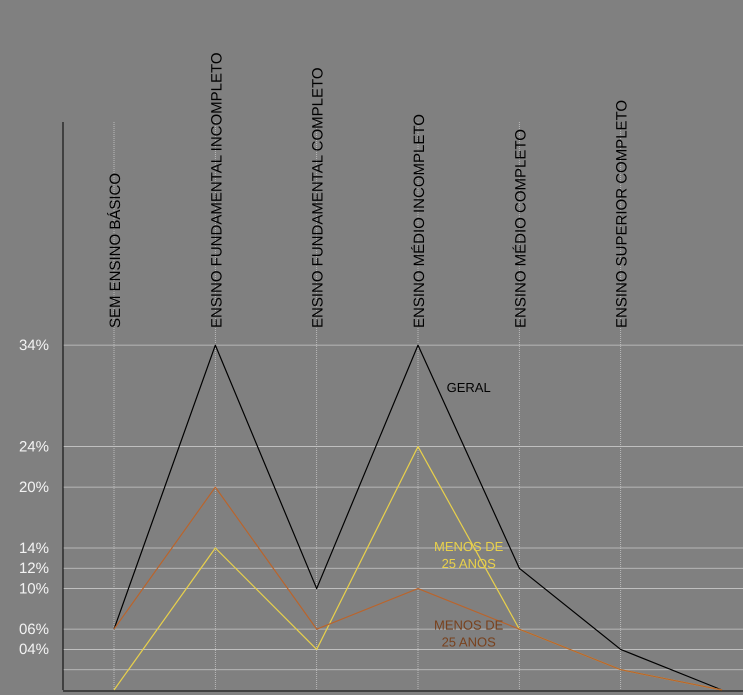 This screenshot has width=743, height=695. I want to click on y-tick-label: 20%, so click(33, 487).